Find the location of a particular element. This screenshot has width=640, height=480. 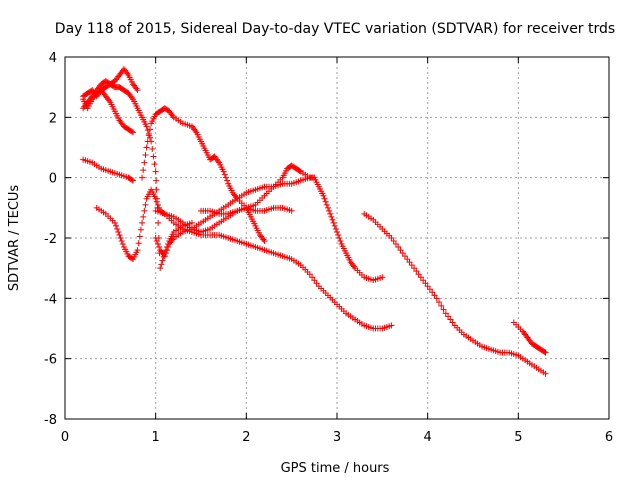

y-tick-label: -8 is located at coordinates (50, 420).